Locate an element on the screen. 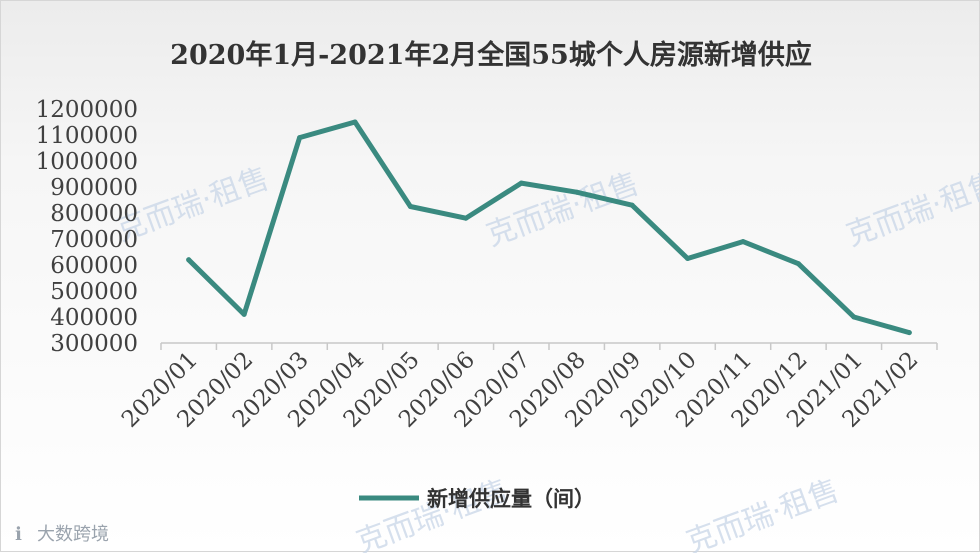 The image size is (980, 553). legend: 新增供应量（间） is located at coordinates (477, 498).